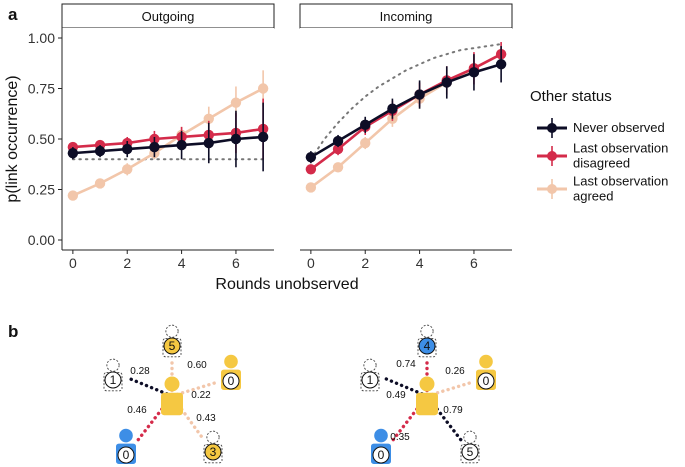  What do you see at coordinates (593, 196) in the screenshot?
I see `legend-label: agreed` at bounding box center [593, 196].